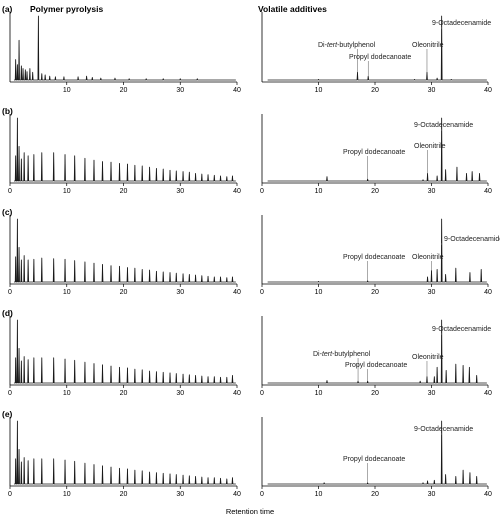 This screenshot has width=500, height=521. Describe the element at coordinates (7, 313) in the screenshot. I see `panel-label: (d)` at that location.